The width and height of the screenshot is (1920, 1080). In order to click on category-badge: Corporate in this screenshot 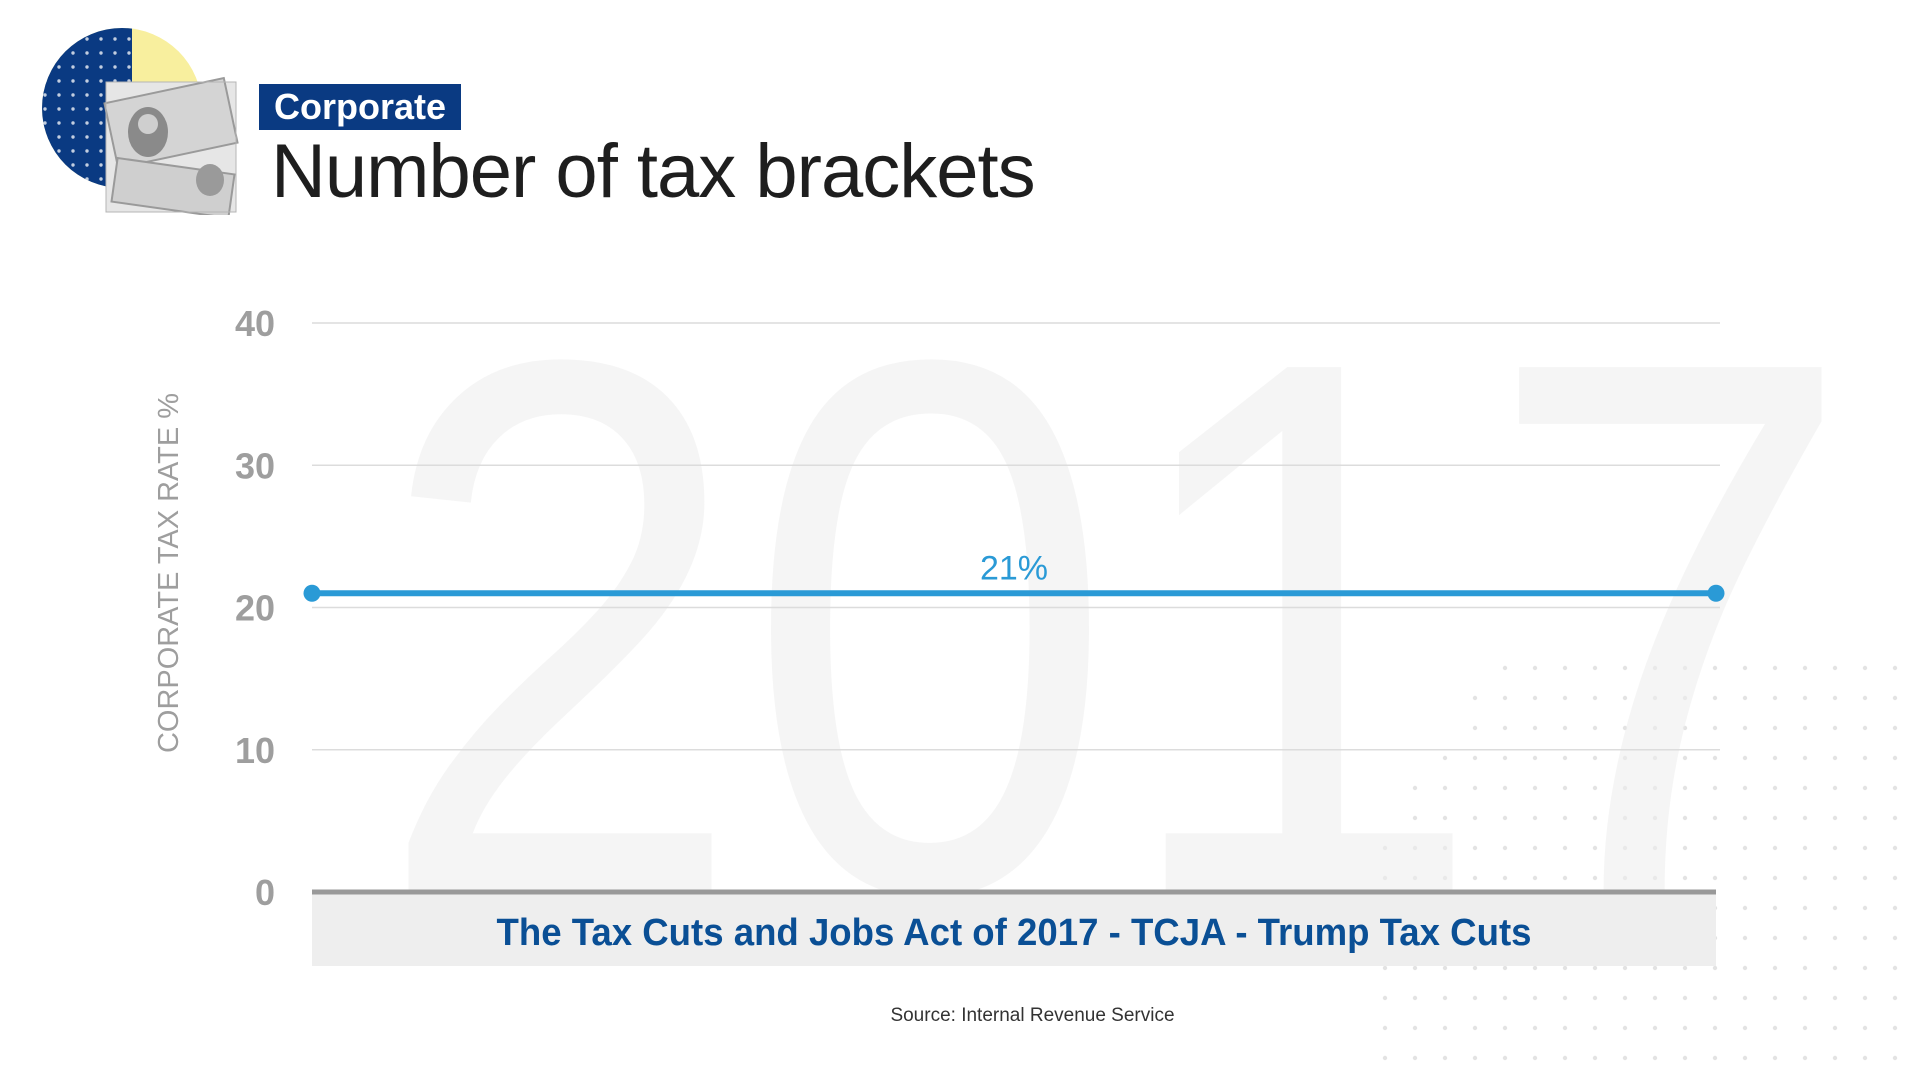, I will do `click(360, 107)`.